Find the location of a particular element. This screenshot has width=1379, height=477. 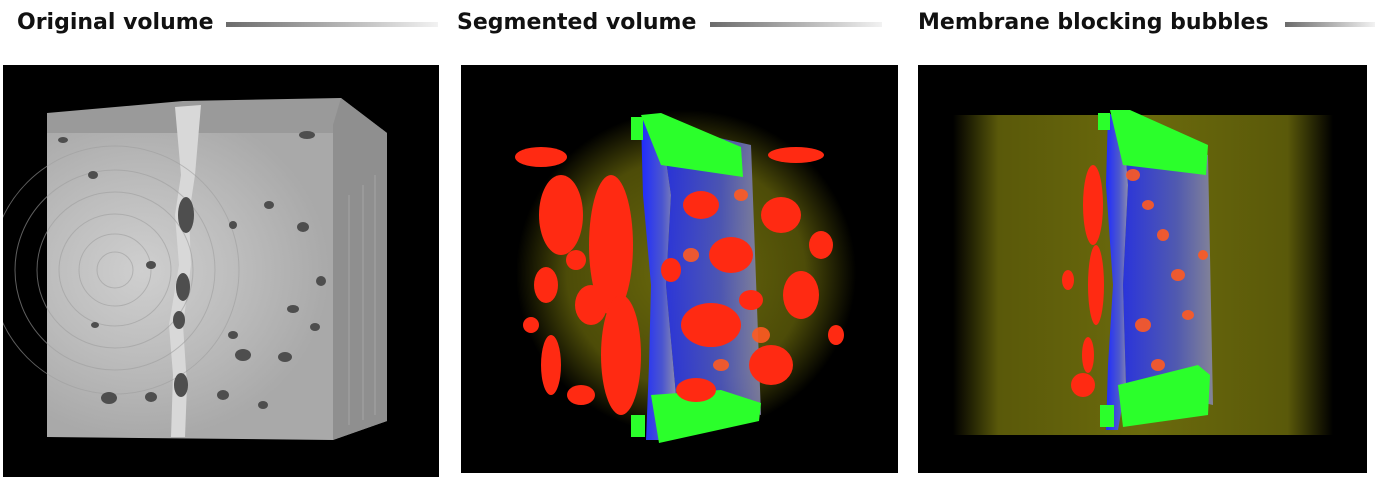

cube-side-face is located at coordinates (360, 269).